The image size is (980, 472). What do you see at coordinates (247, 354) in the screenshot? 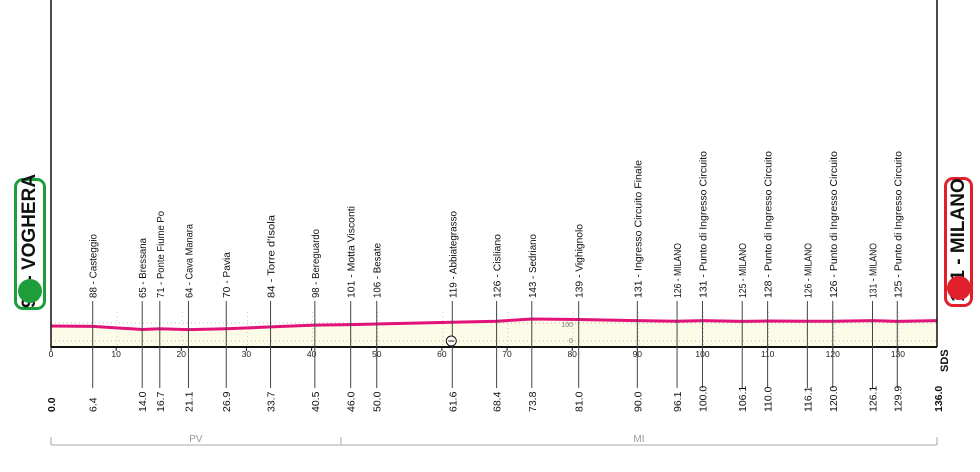
I see `x-tick-label: 30` at bounding box center [247, 354].